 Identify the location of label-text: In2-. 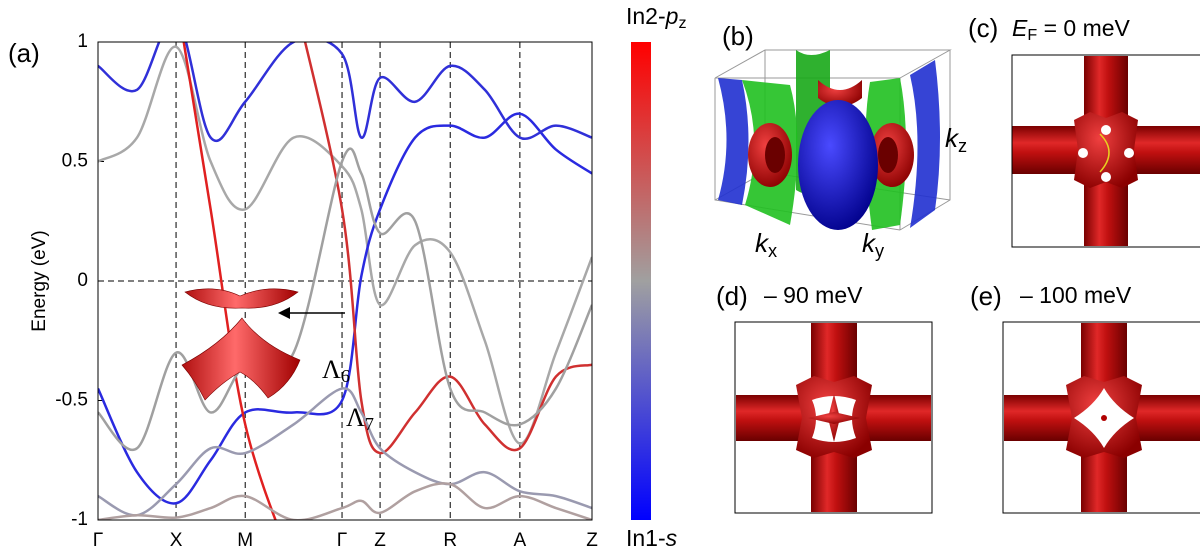
(646, 16).